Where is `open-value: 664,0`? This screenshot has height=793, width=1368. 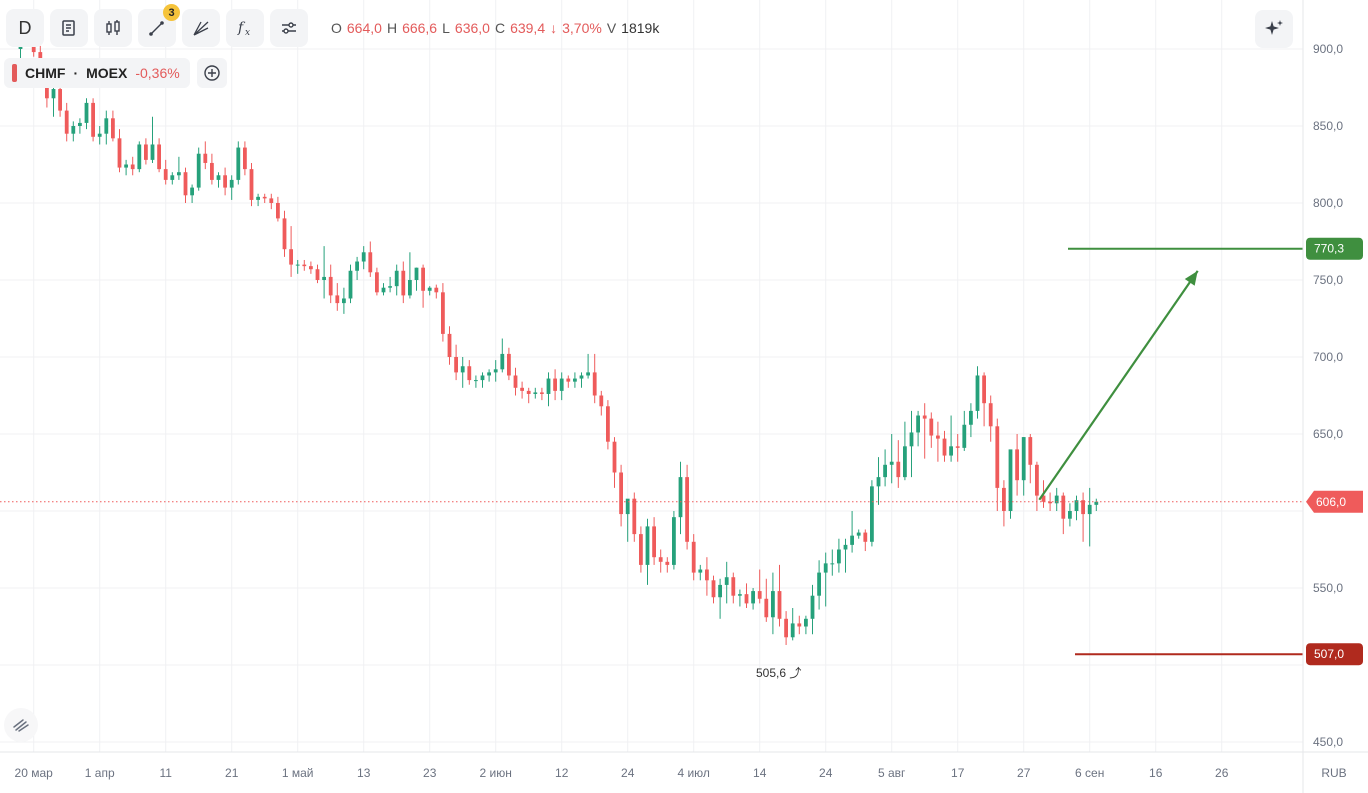
open-value: 664,0 is located at coordinates (364, 28).